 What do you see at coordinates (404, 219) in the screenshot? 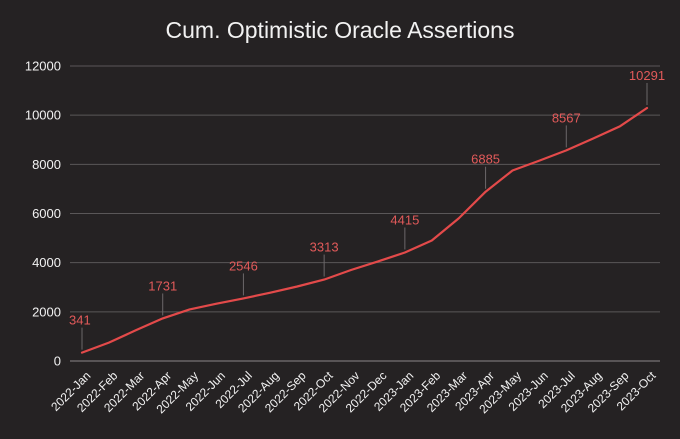
I see `data-label: 4415` at bounding box center [404, 219].